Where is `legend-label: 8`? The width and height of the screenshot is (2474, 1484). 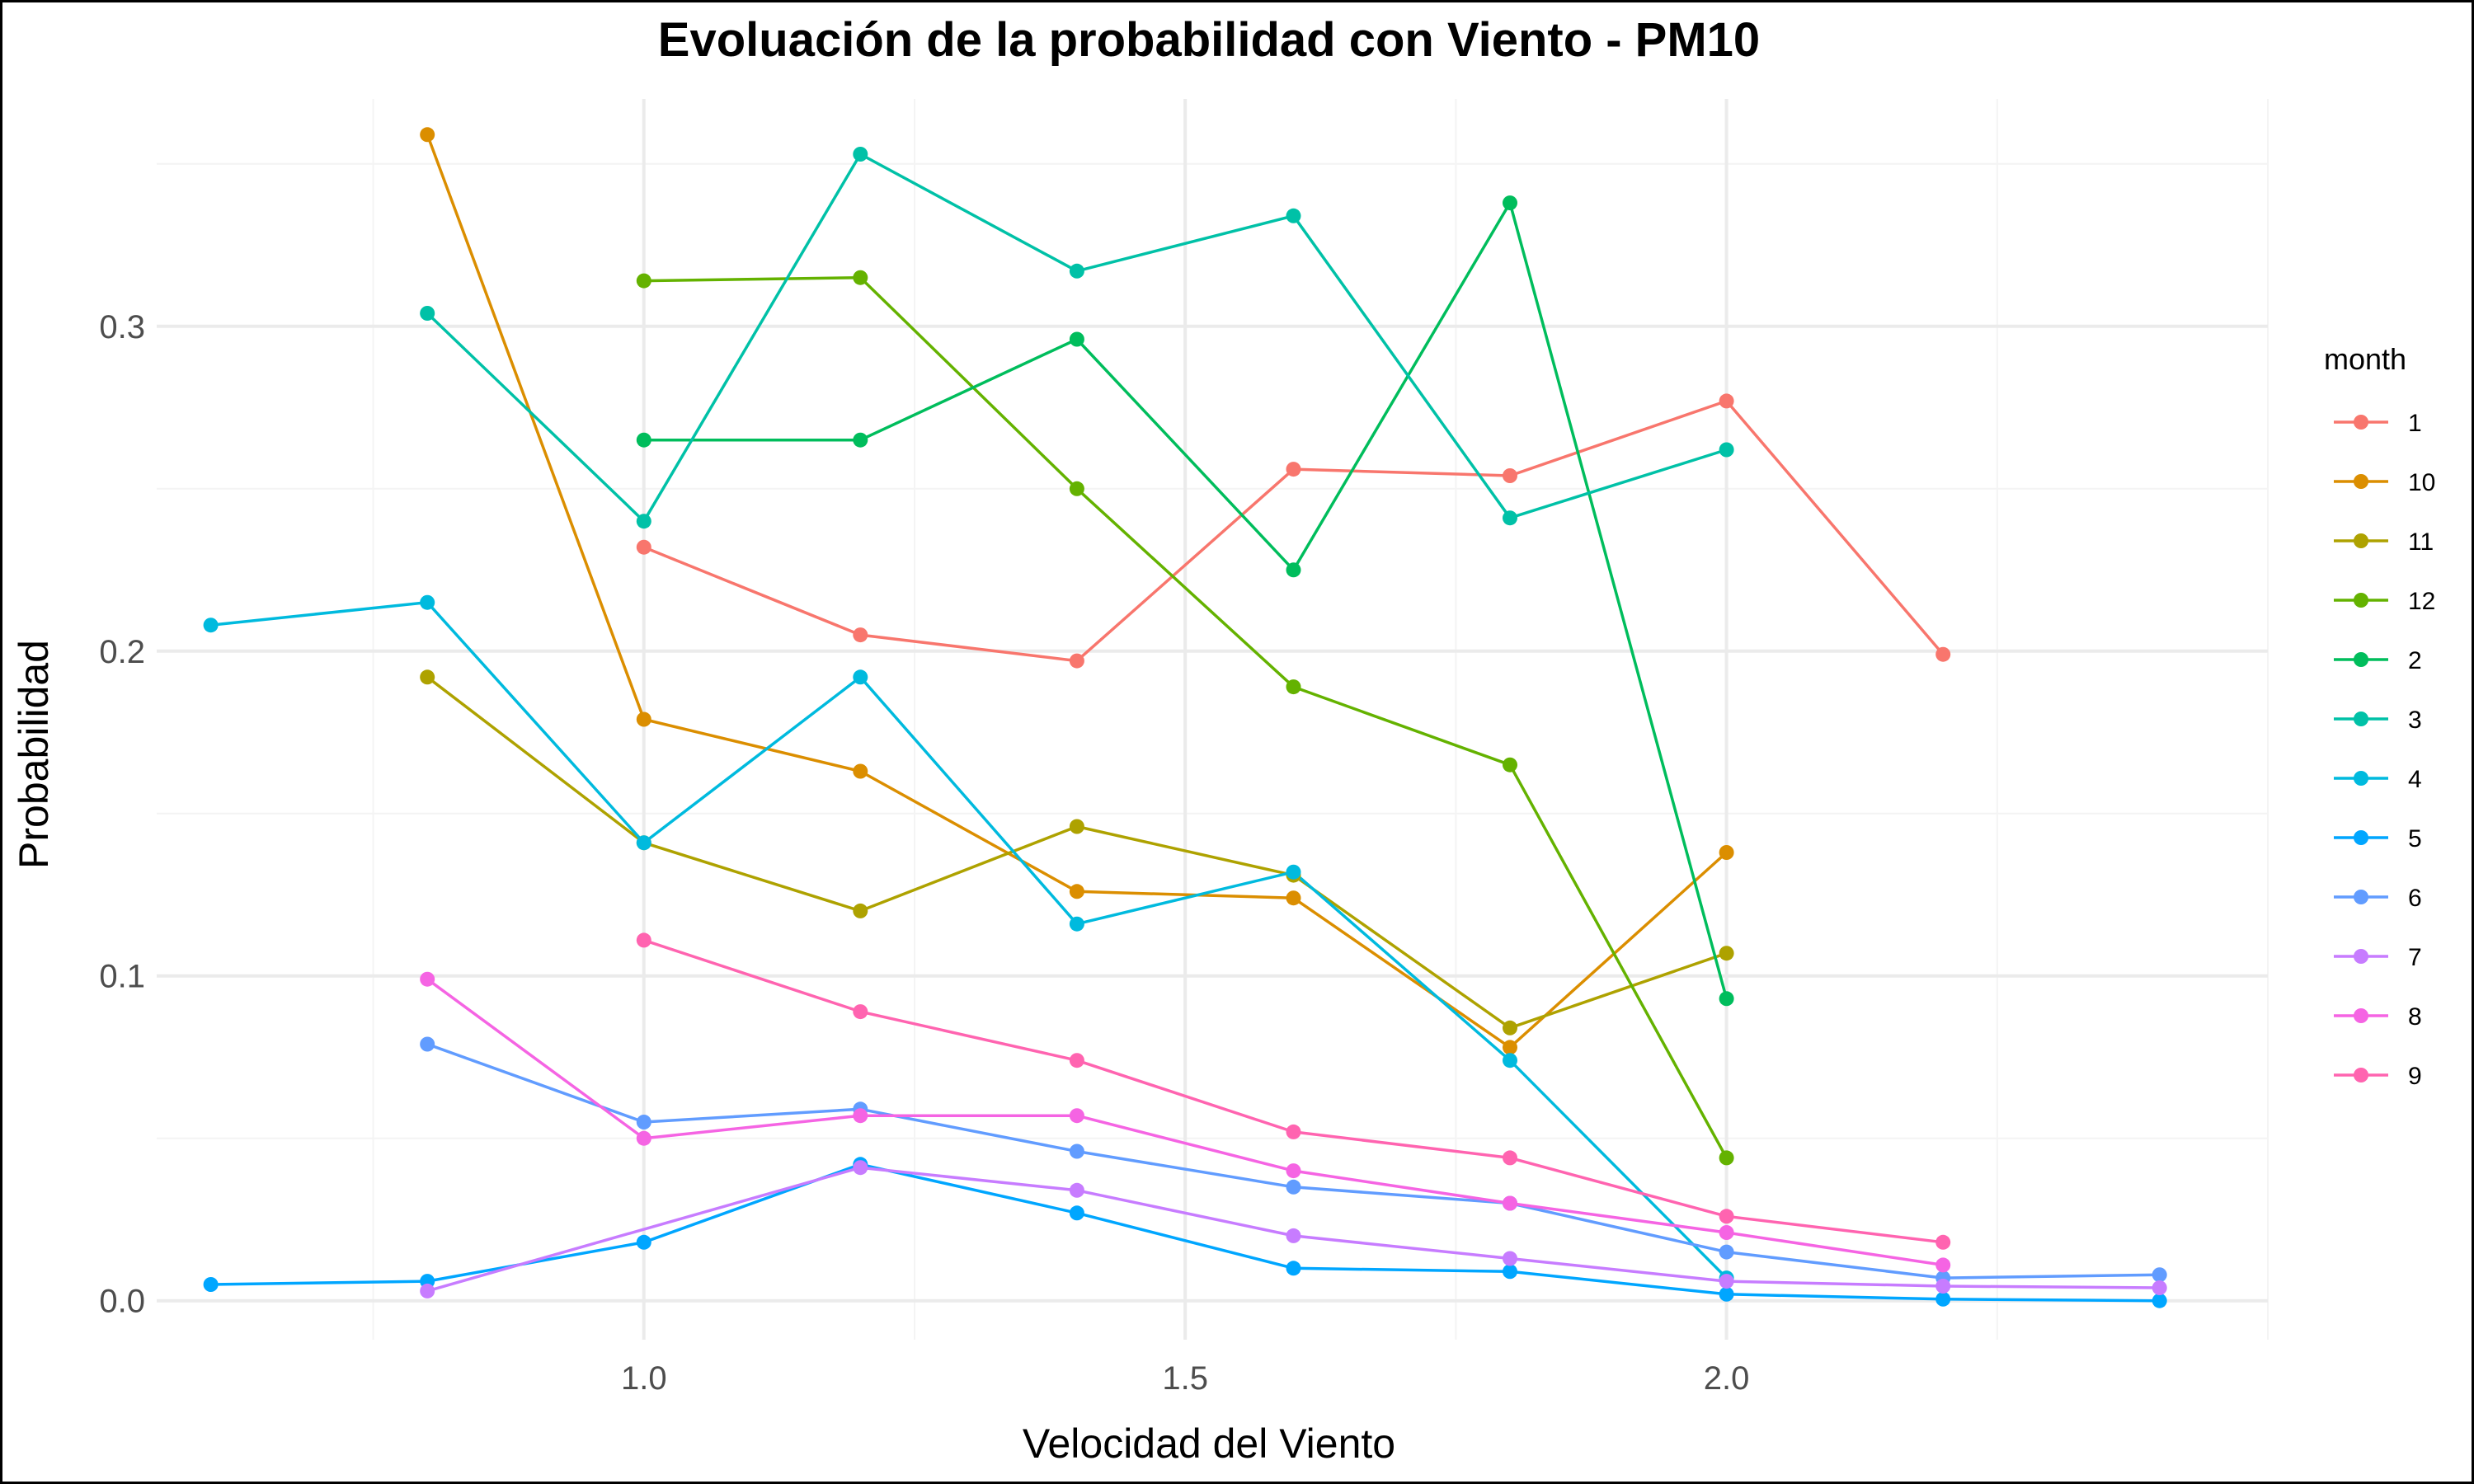 legend-label: 8 is located at coordinates (2415, 1017).